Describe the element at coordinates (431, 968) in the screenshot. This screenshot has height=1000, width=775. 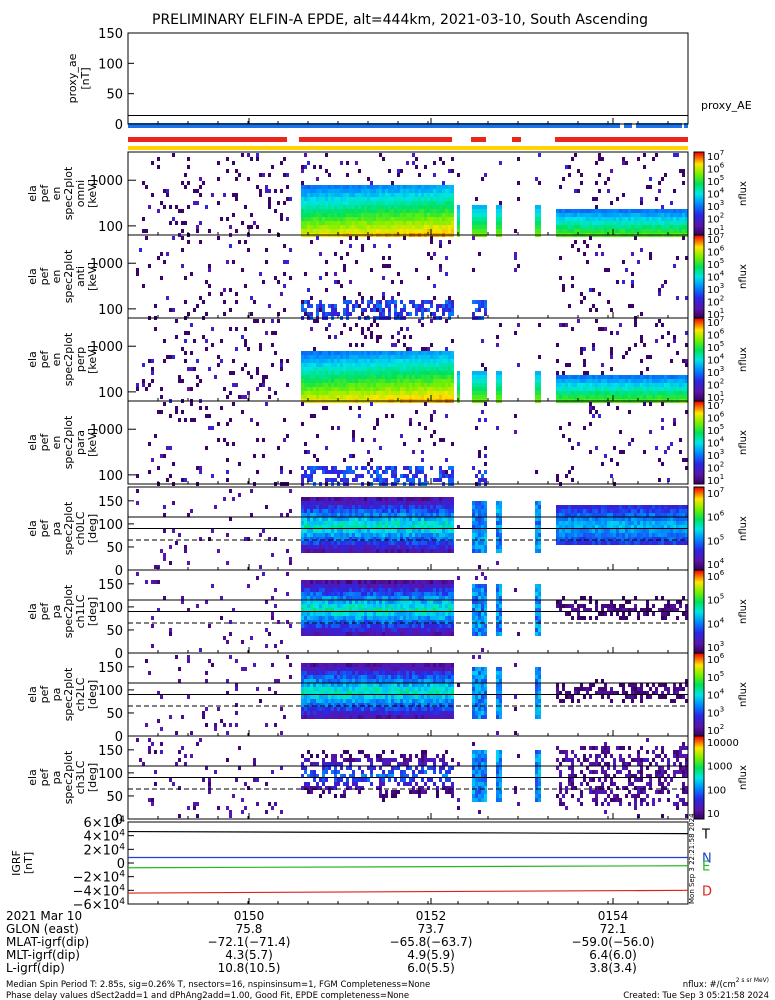
I see `ephem-value: 6.0(5.5)` at that location.